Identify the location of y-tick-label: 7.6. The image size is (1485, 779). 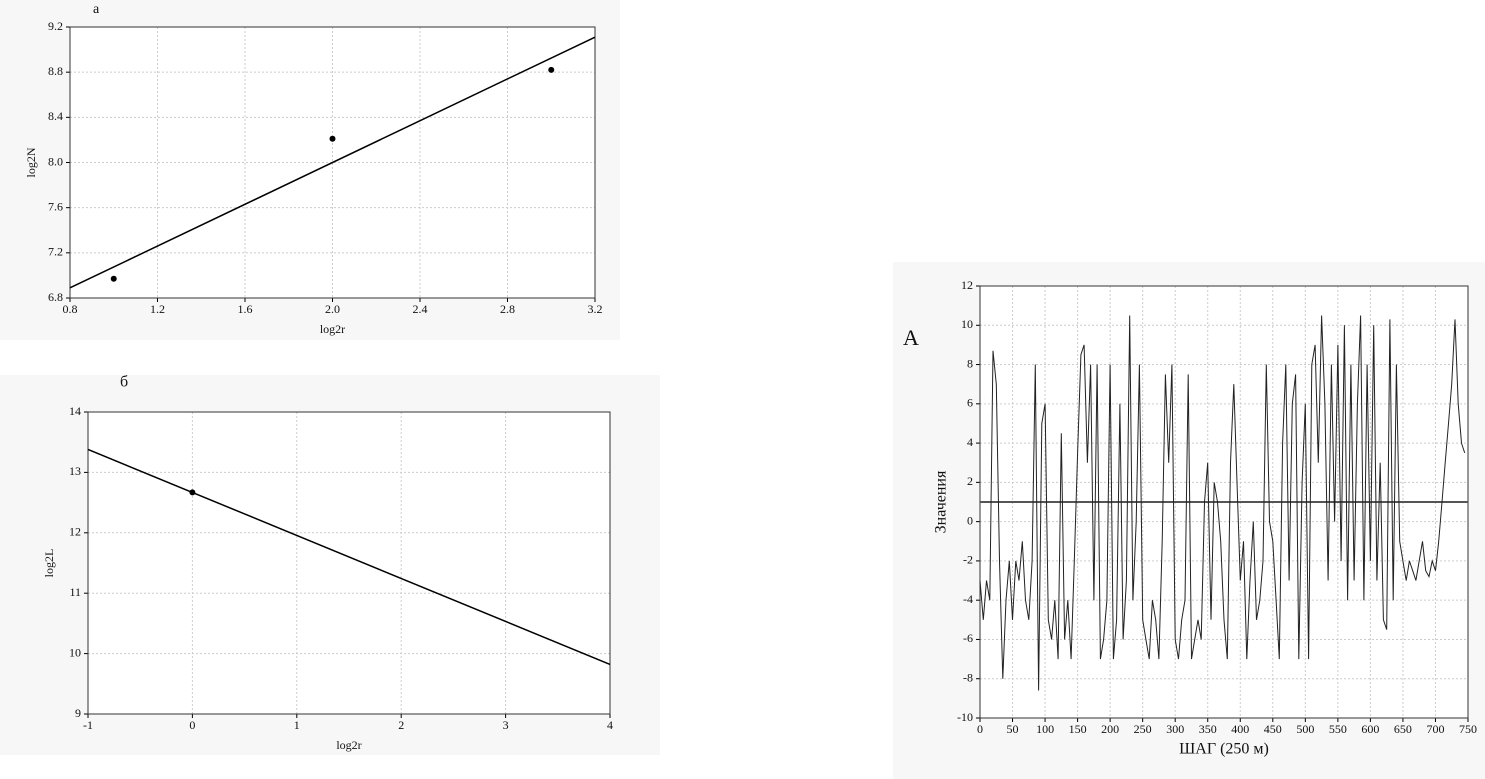
(55, 206).